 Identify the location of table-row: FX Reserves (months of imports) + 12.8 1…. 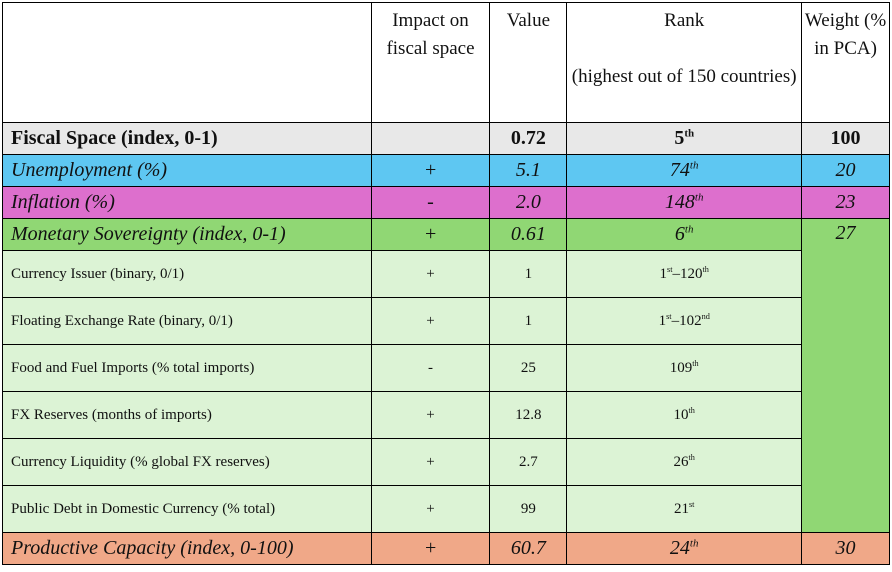
(446, 415).